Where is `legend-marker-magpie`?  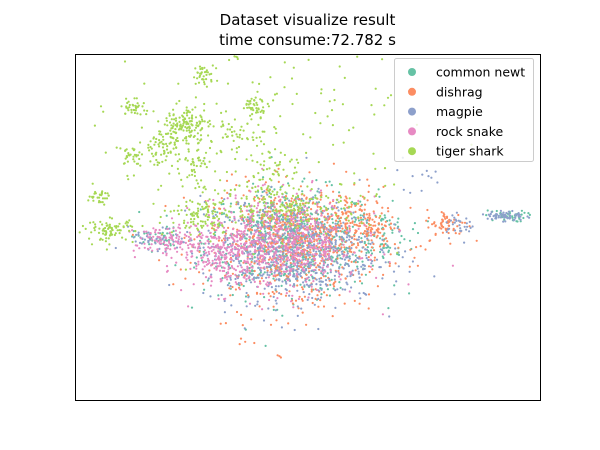
legend-marker-magpie is located at coordinates (412, 111).